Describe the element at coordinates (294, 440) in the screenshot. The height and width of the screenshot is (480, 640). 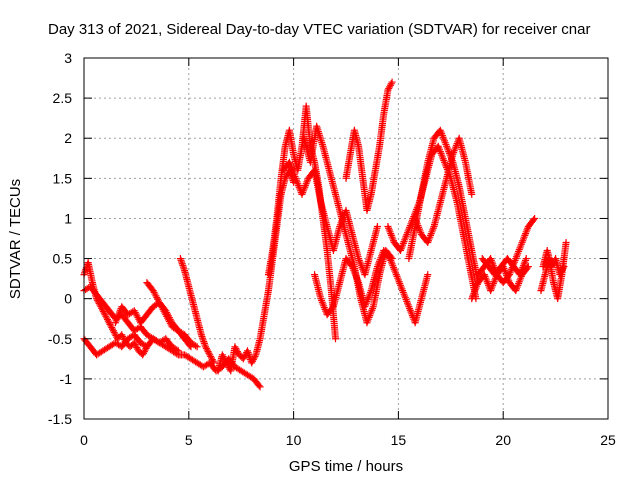
I see `x-tick-label: 10` at that location.